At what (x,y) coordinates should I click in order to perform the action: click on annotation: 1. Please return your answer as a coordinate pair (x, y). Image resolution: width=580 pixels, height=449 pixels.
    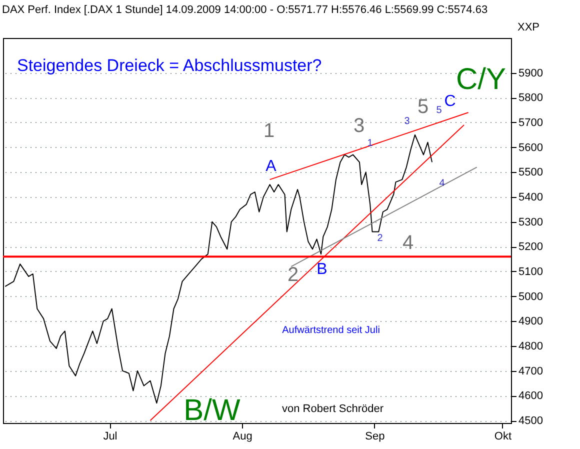
    Looking at the image, I should click on (269, 131).